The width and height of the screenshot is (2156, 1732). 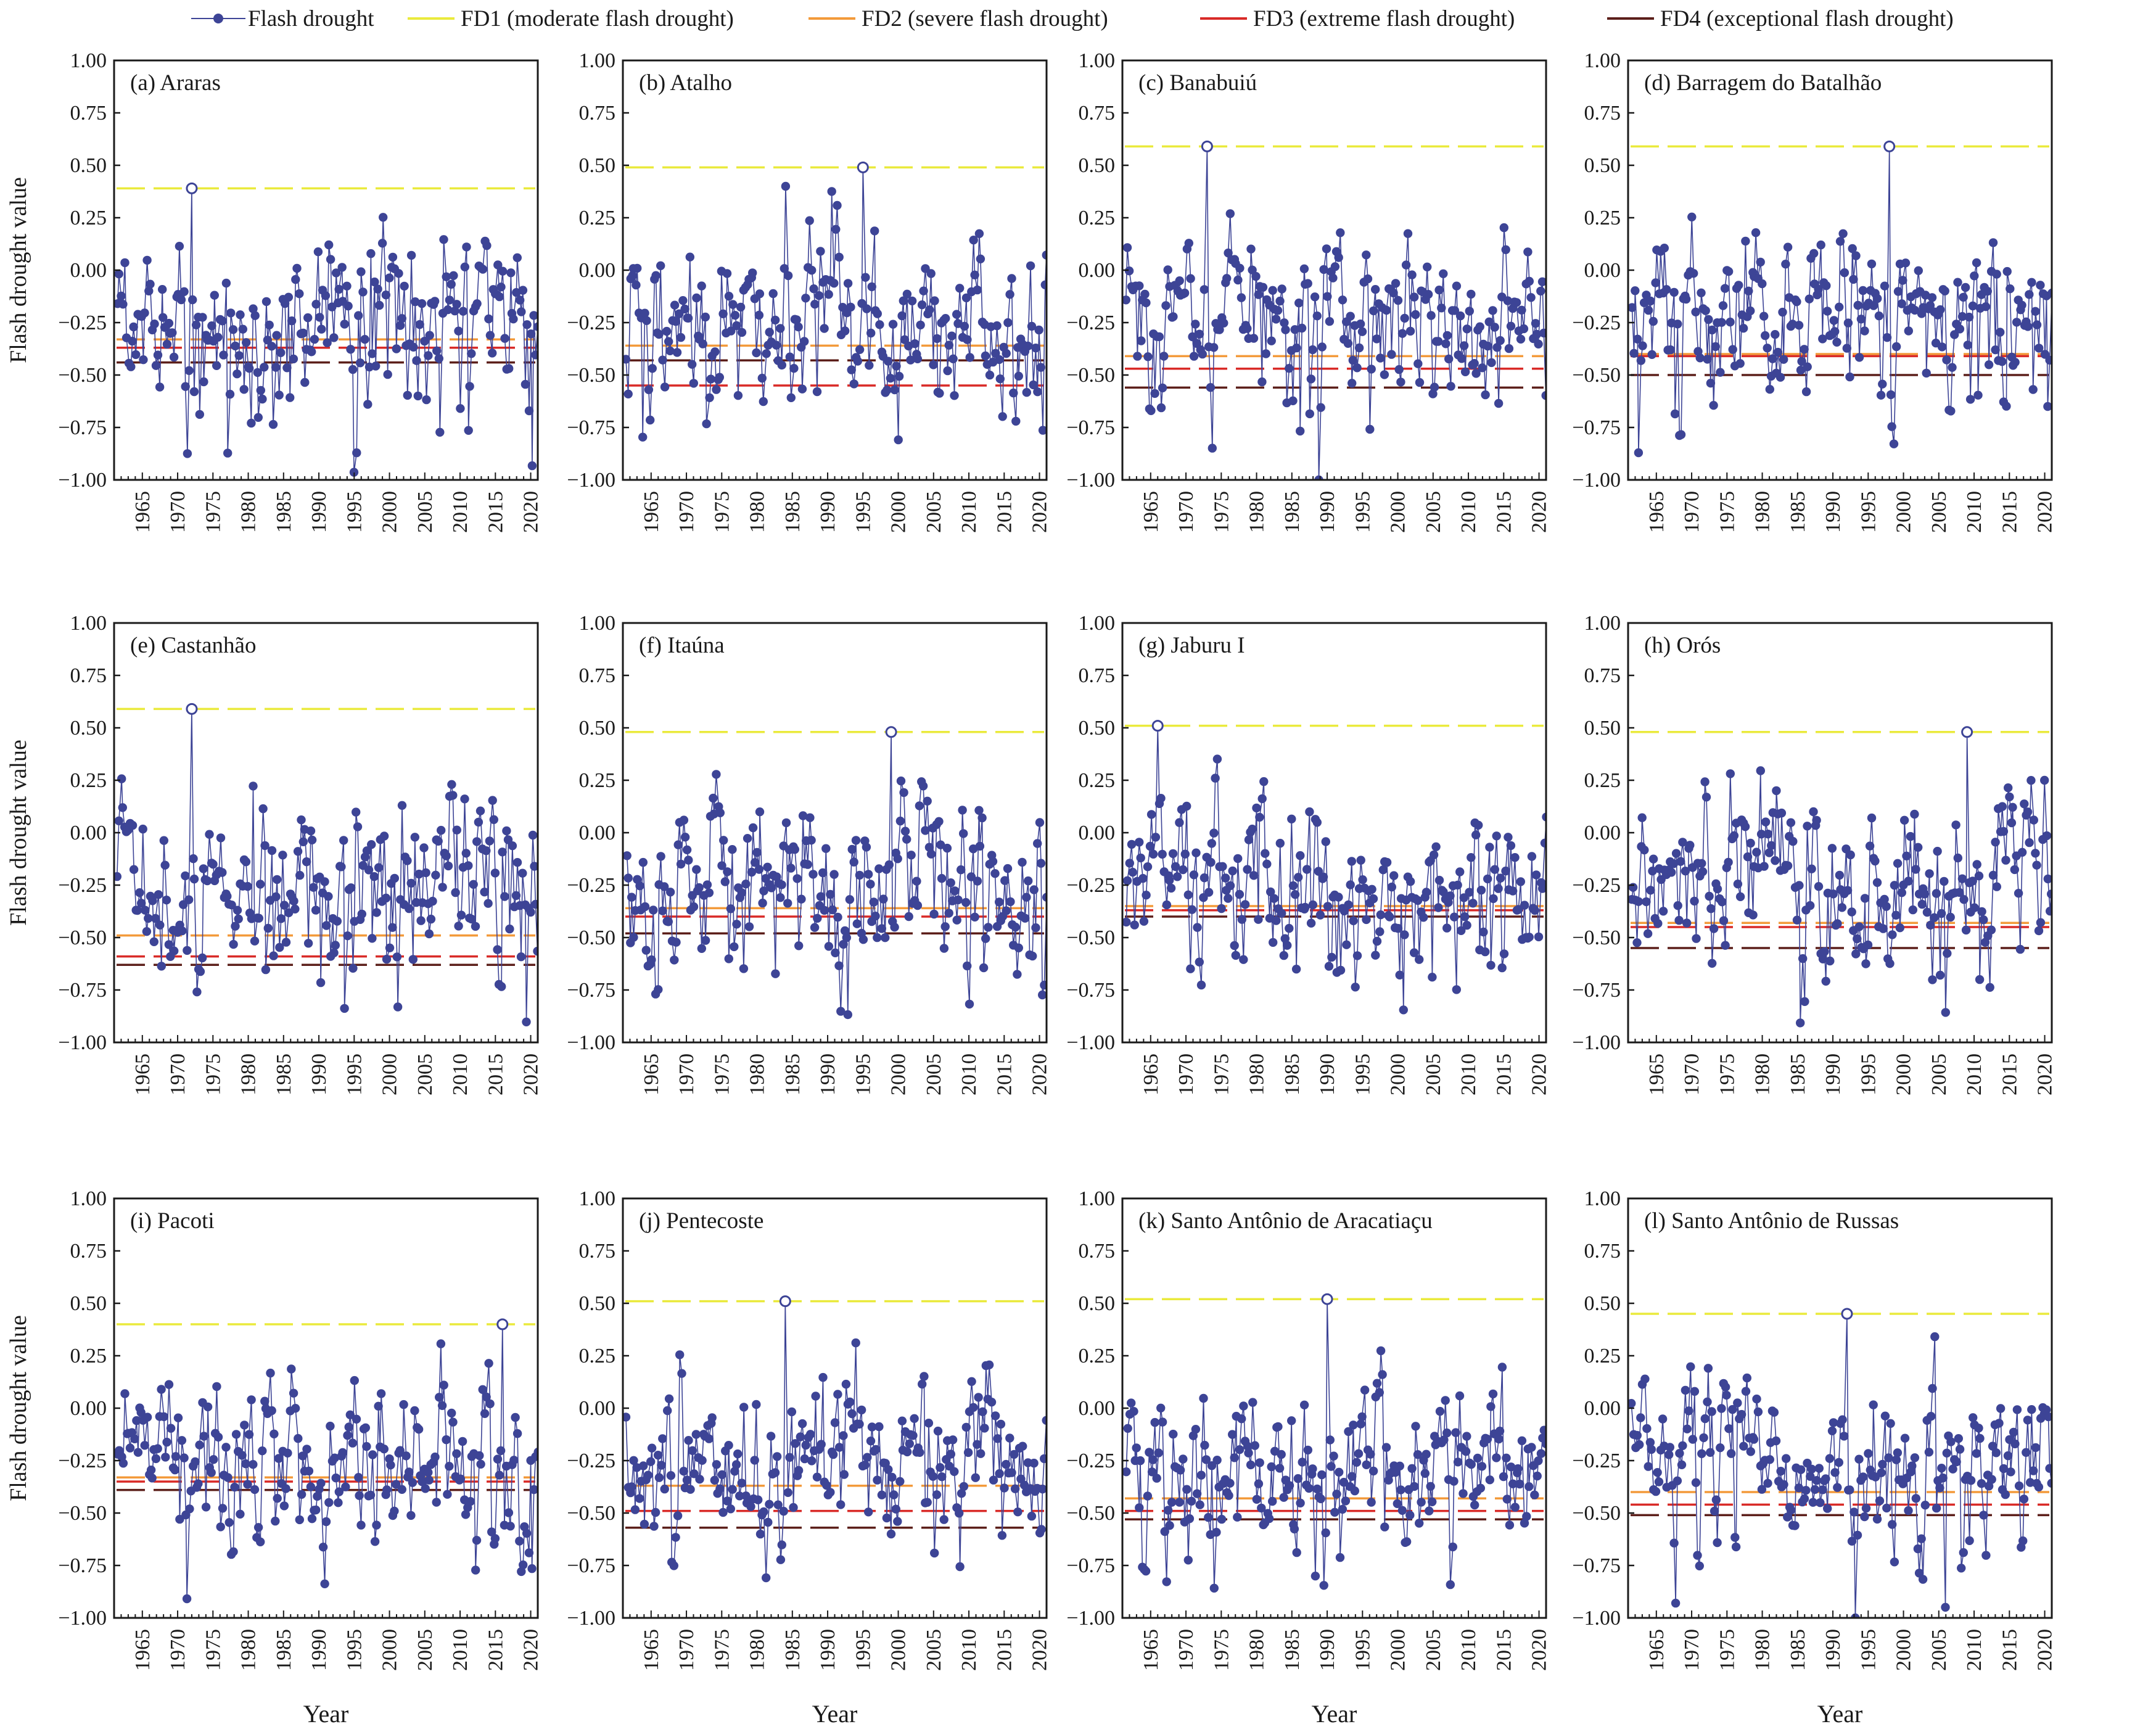 What do you see at coordinates (1503, 1650) in the screenshot?
I see `panel-k-xtick-label-10: 2015` at bounding box center [1503, 1650].